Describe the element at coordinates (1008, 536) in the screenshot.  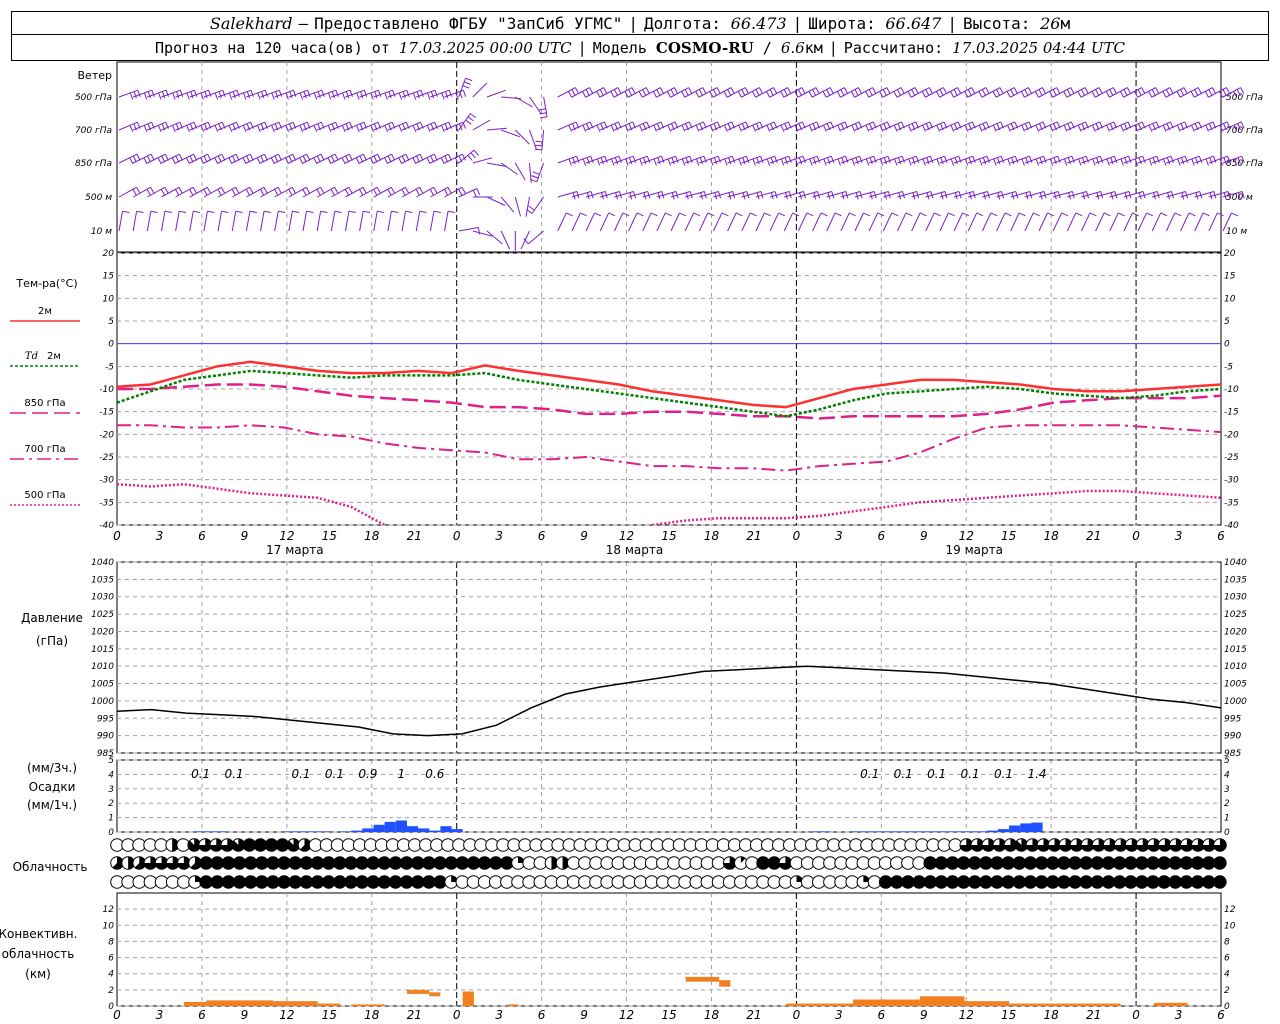
I see `x-tick-label: 15` at that location.